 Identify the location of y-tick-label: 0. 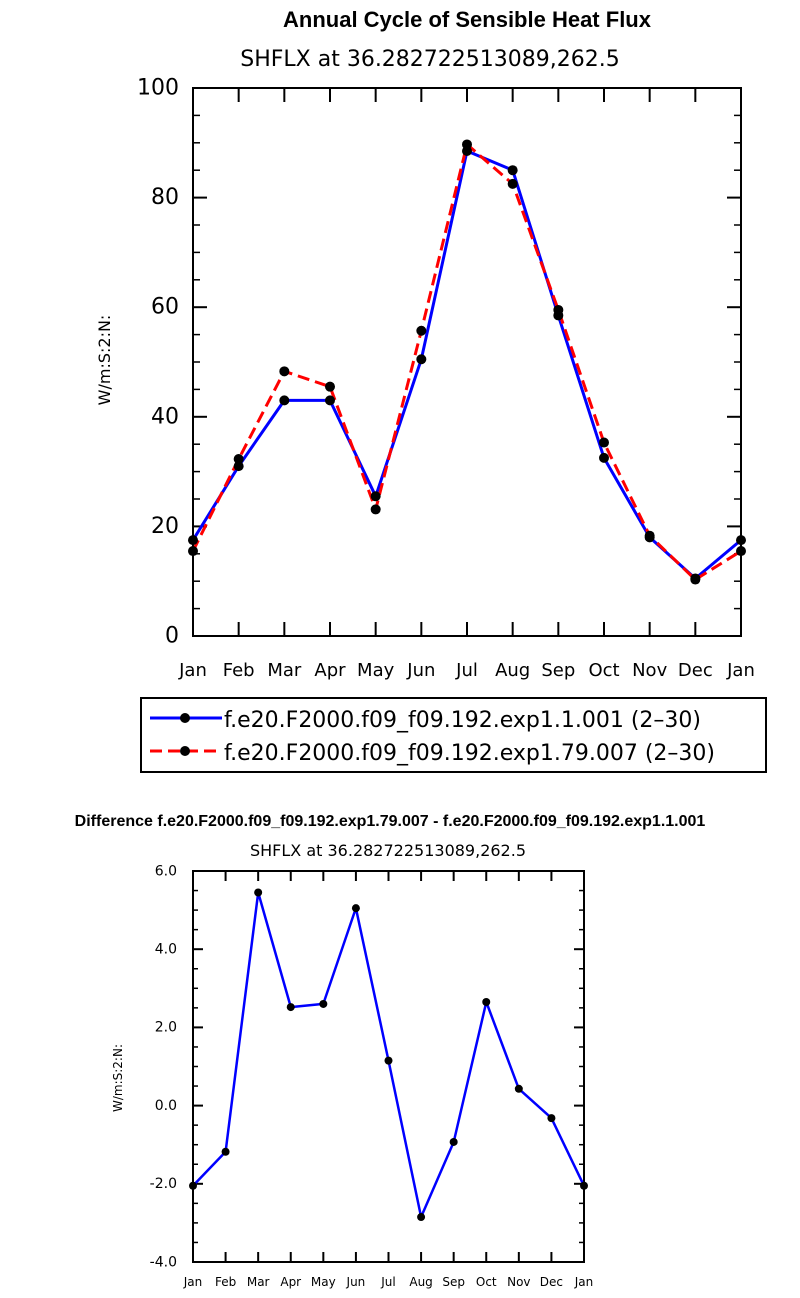
(172, 635).